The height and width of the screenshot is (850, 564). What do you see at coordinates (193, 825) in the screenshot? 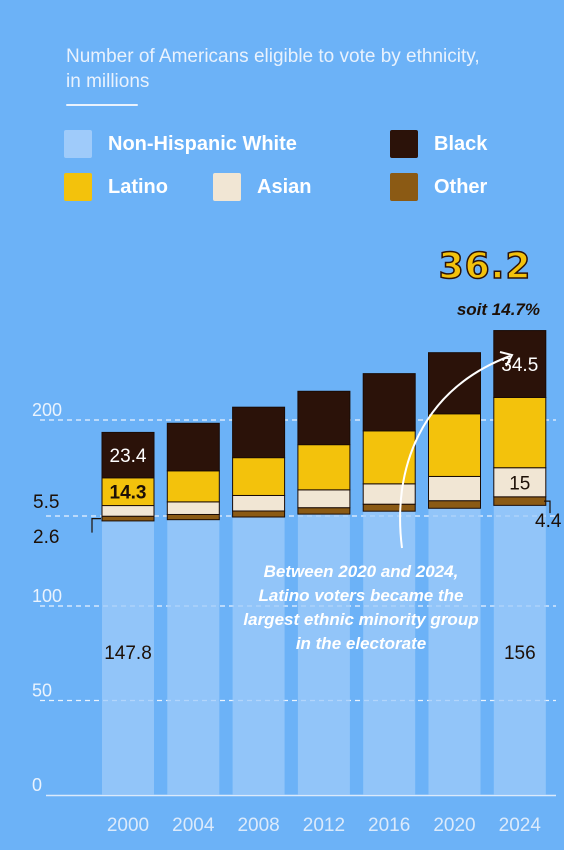
I see `x-tick-label-2004: 2004` at bounding box center [193, 825].